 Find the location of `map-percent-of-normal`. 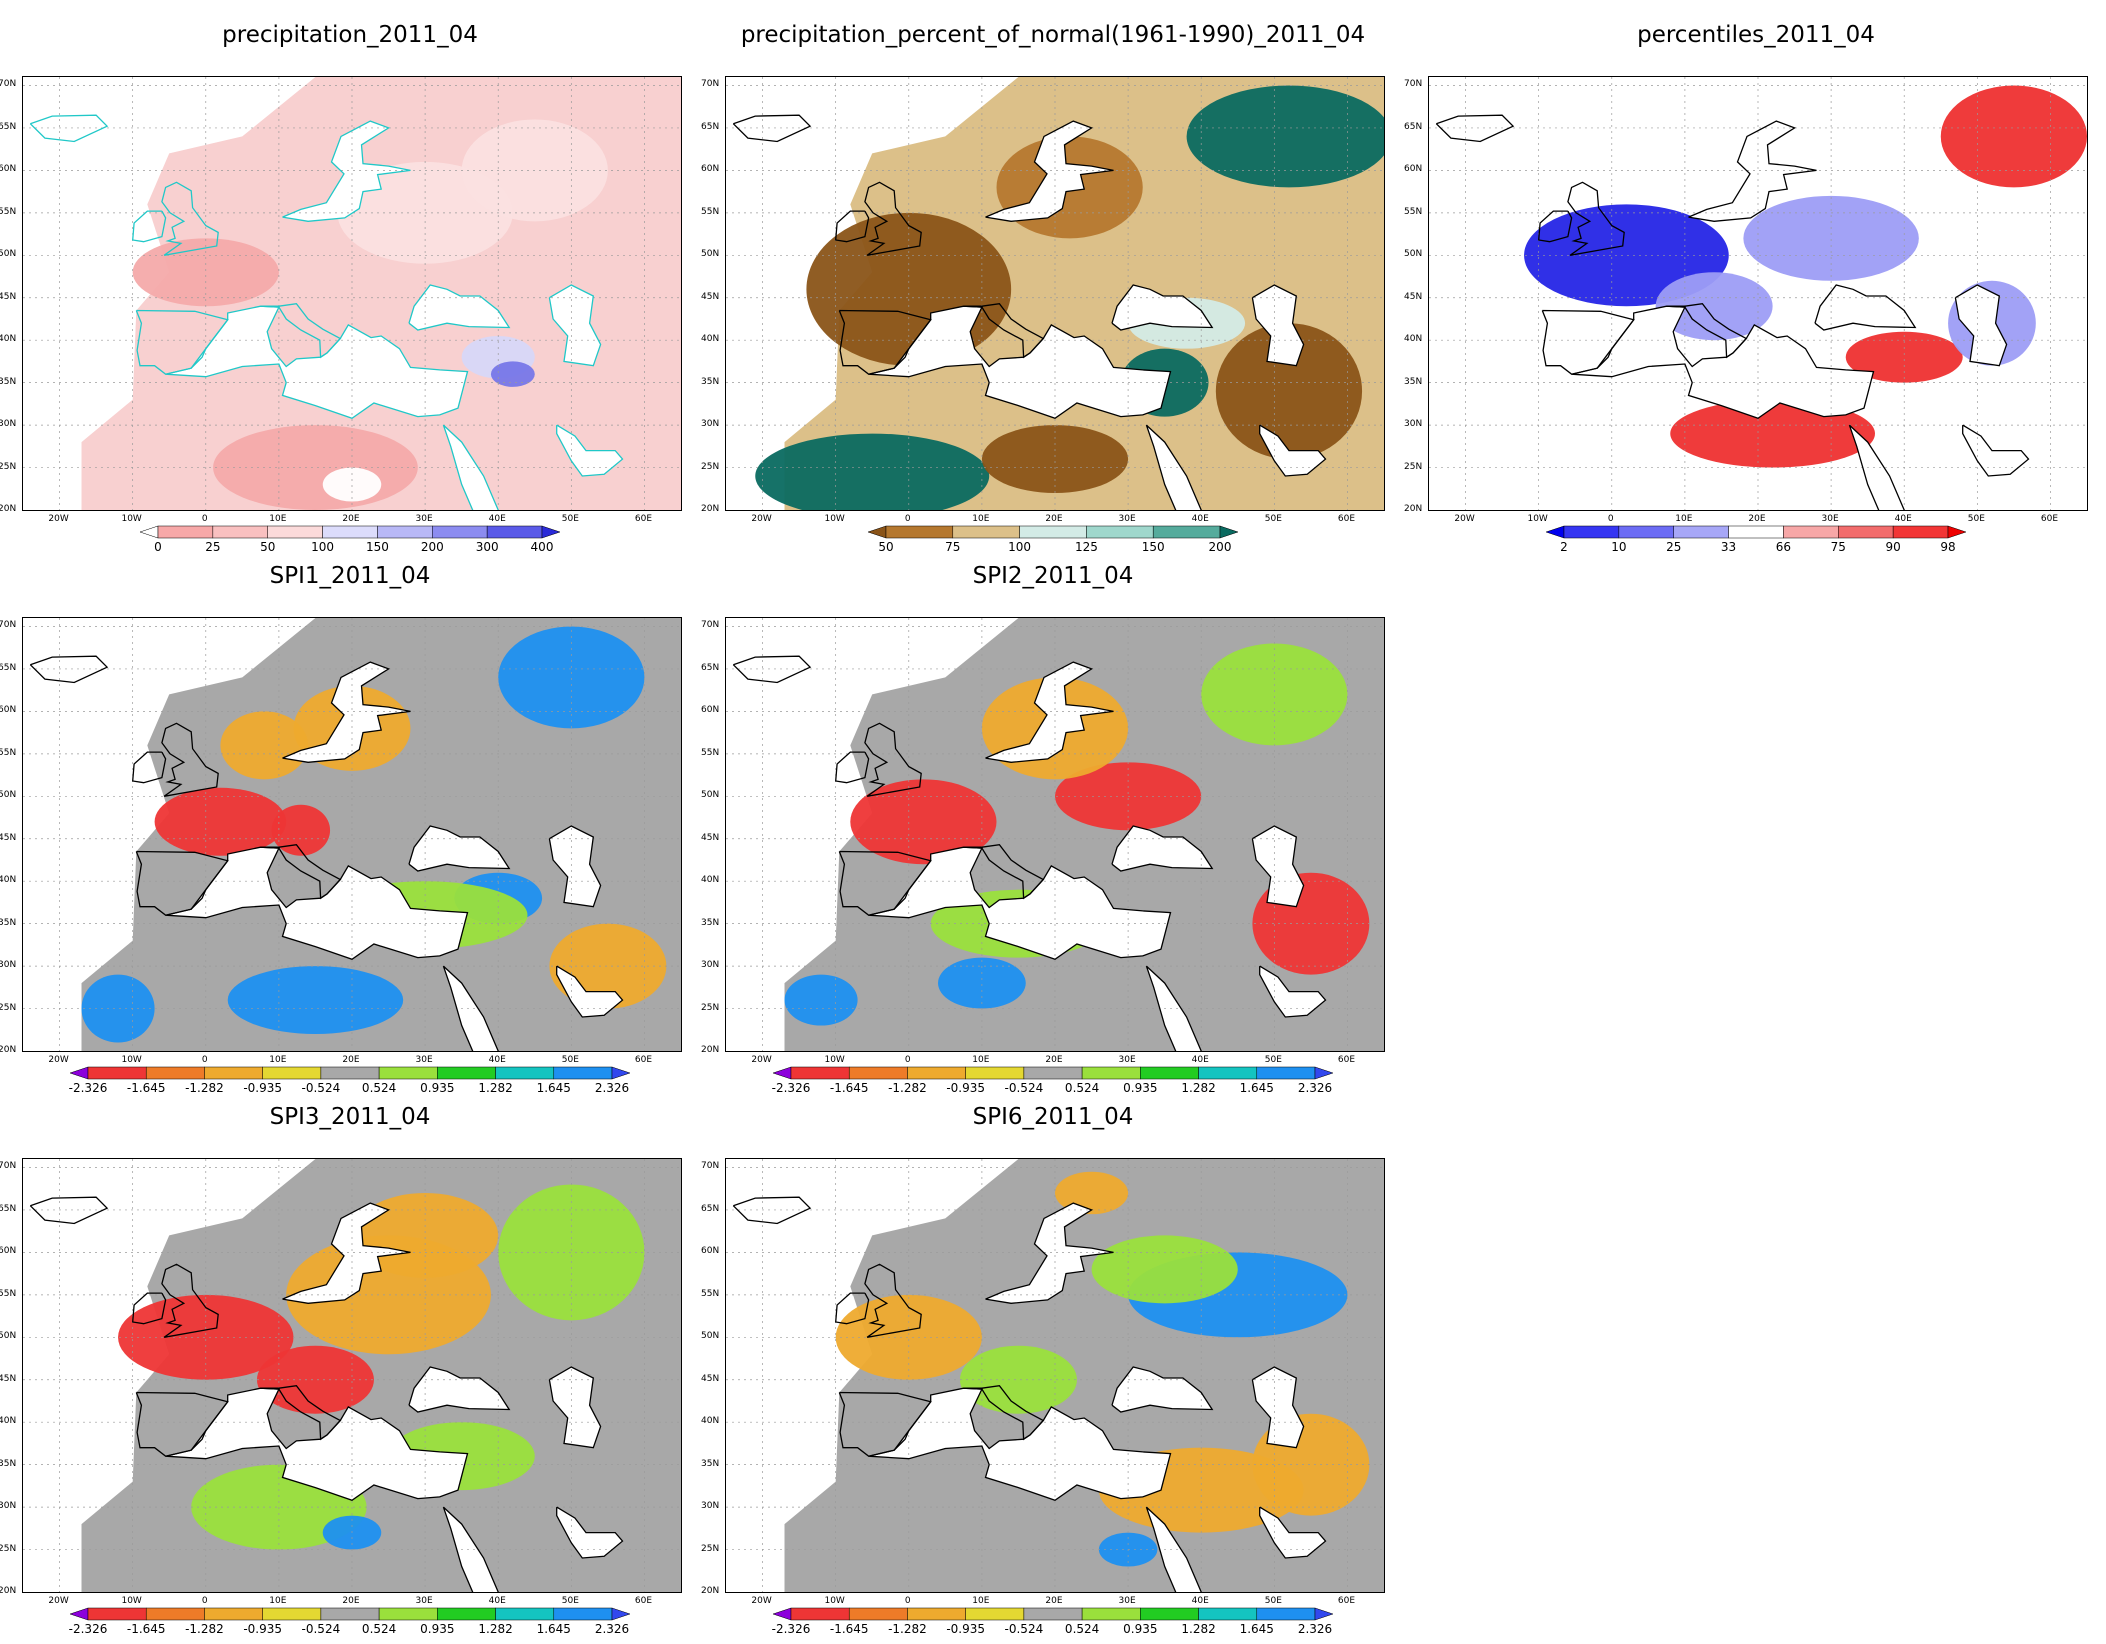

map-percent-of-normal is located at coordinates (1055, 293).